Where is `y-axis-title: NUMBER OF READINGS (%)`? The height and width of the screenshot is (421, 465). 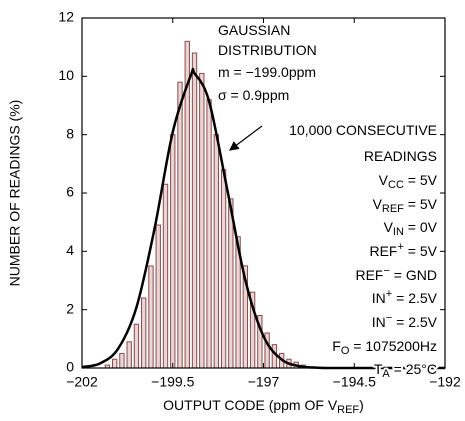 y-axis-title: NUMBER OF READINGS (%) is located at coordinates (15, 193).